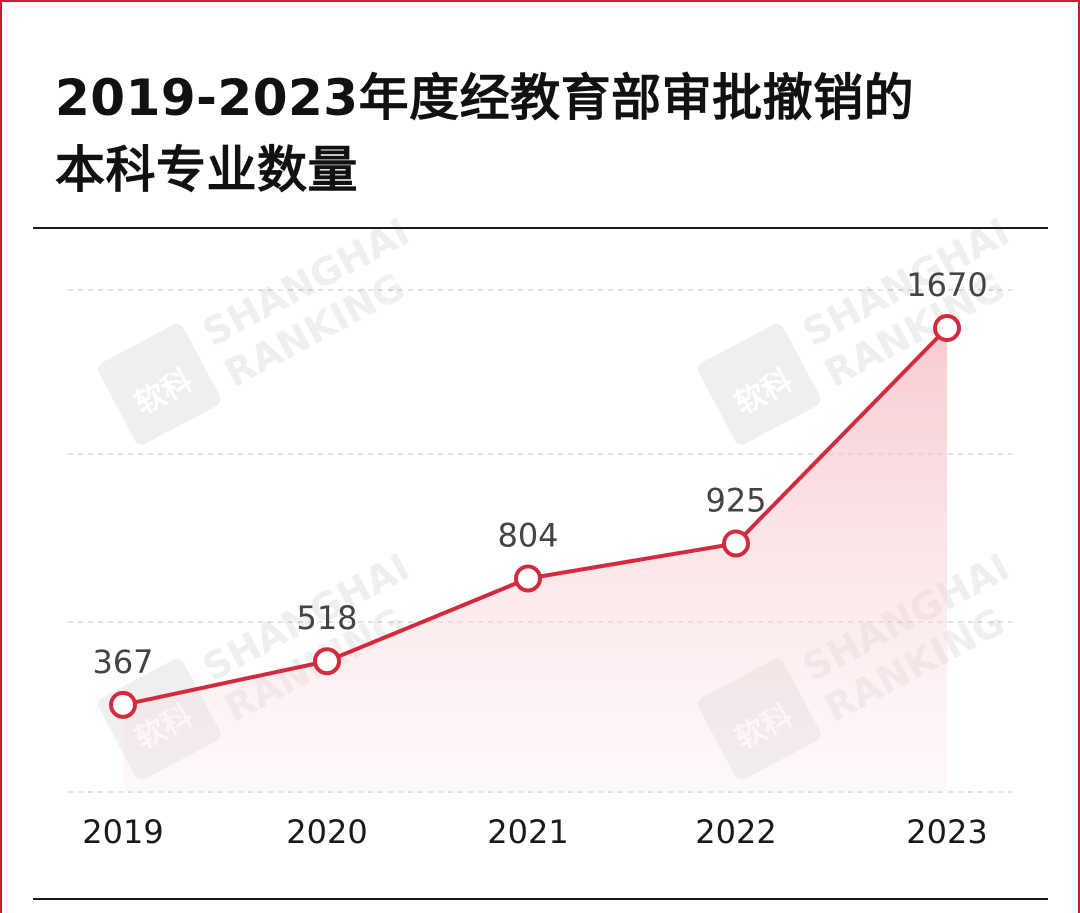 This screenshot has width=1080, height=913. What do you see at coordinates (946, 832) in the screenshot?
I see `x-tick-label: 2023` at bounding box center [946, 832].